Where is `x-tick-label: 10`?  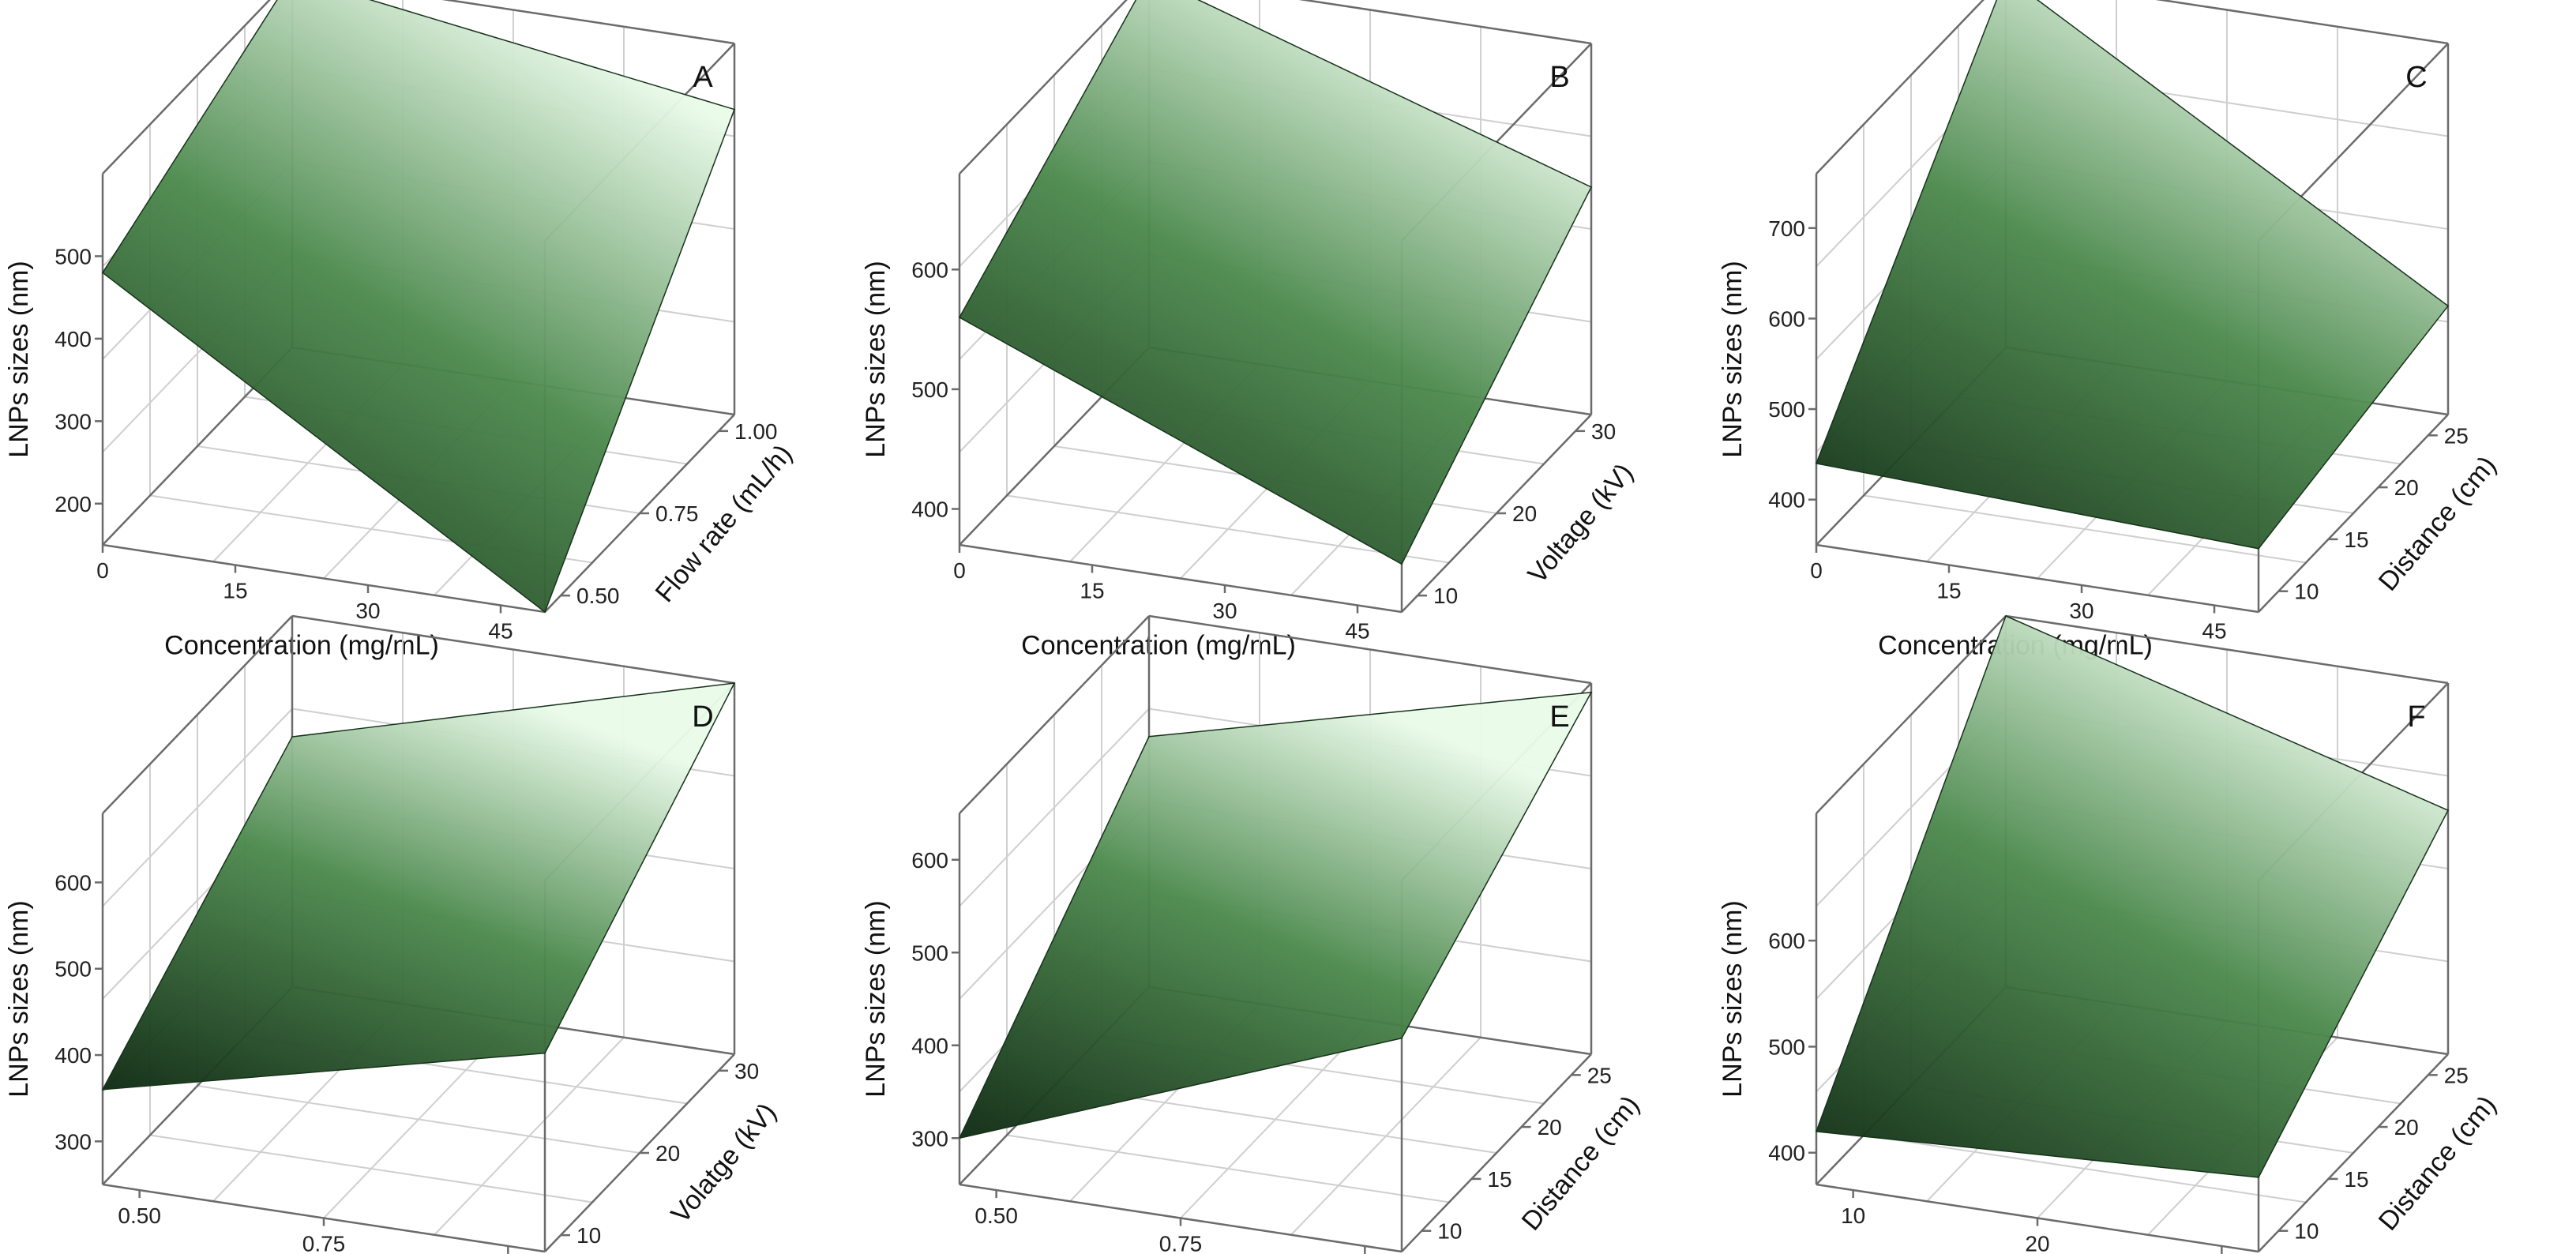
x-tick-label: 10 is located at coordinates (1853, 1215).